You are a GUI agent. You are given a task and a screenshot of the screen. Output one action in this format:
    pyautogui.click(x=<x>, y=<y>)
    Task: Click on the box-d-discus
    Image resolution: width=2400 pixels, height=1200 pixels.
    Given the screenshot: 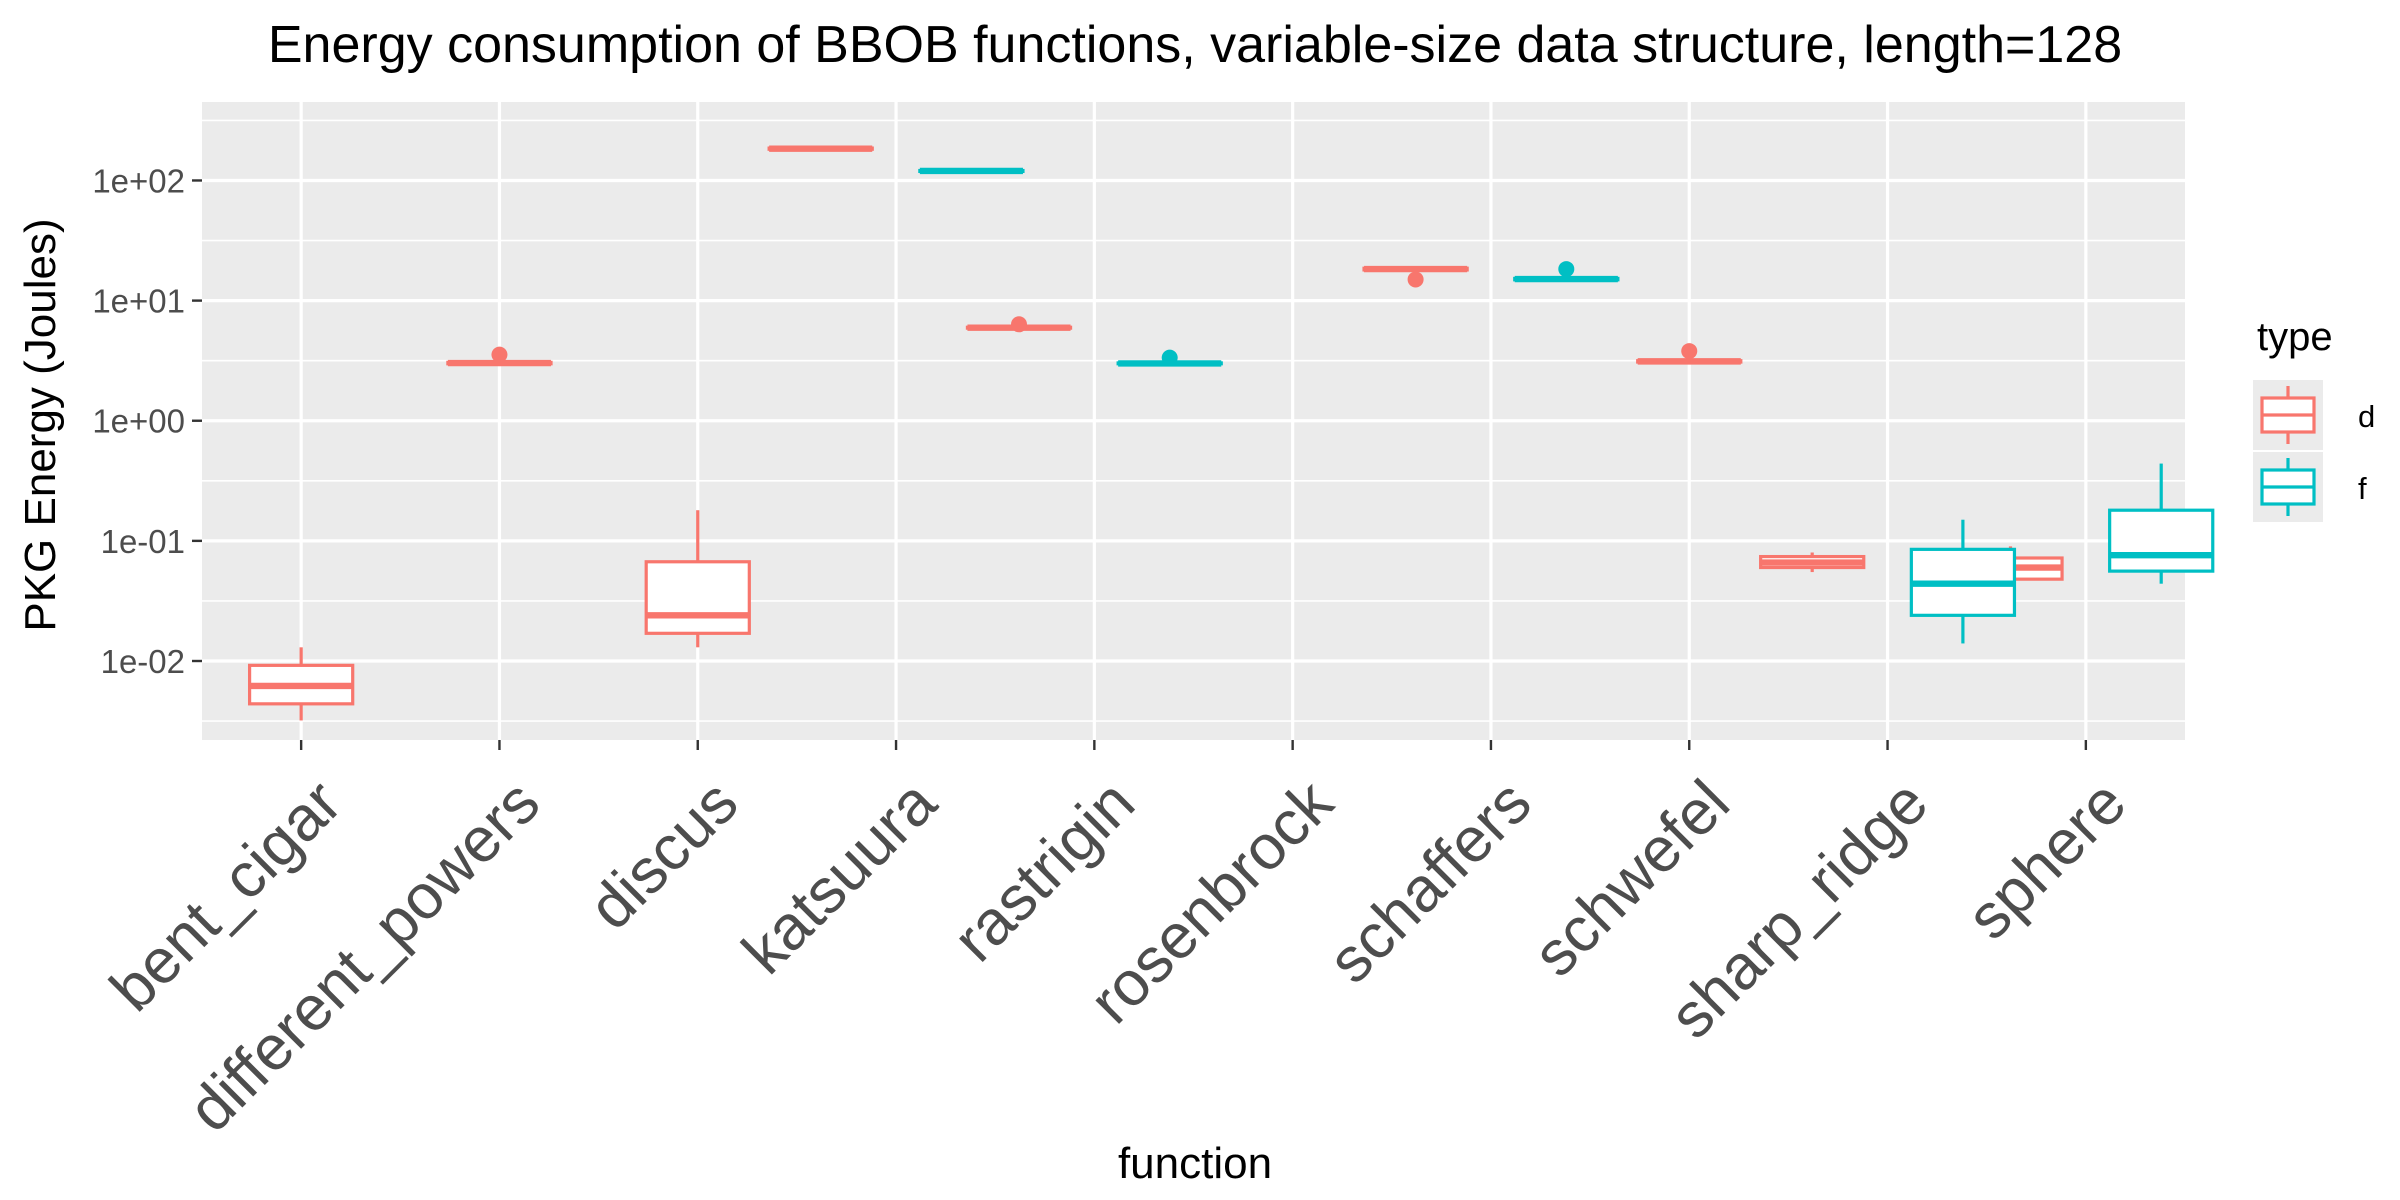 What is the action you would take?
    pyautogui.click(x=697, y=579)
    